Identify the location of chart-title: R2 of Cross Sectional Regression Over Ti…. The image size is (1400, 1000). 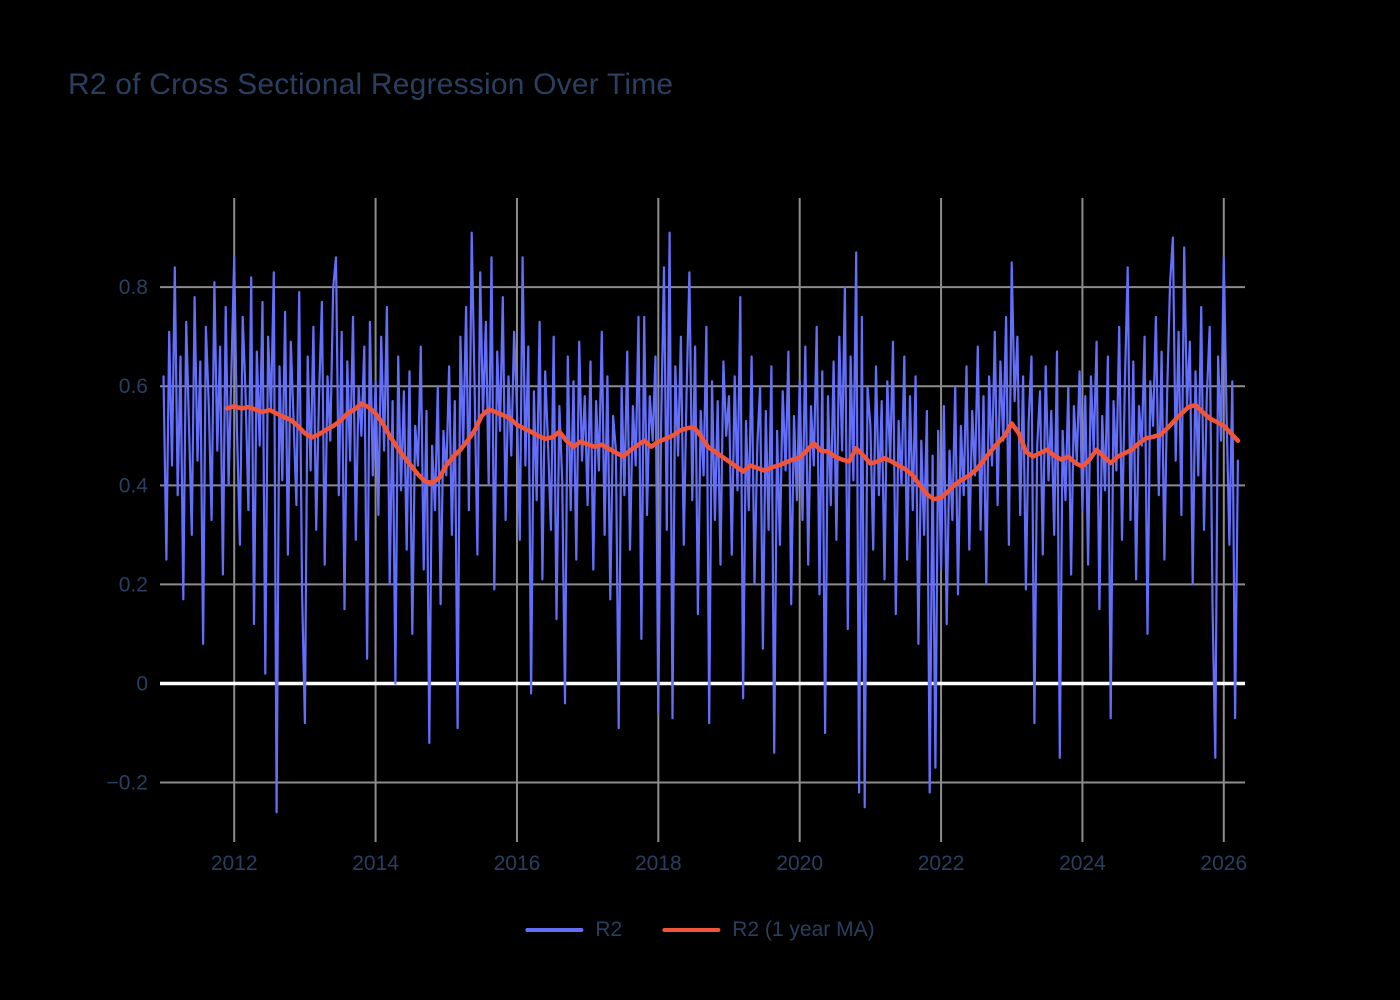
(371, 84).